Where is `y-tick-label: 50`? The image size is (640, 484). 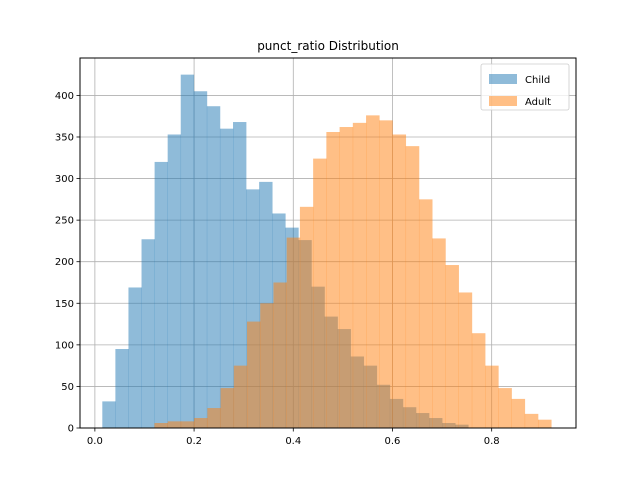 y-tick-label: 50 is located at coordinates (67, 387).